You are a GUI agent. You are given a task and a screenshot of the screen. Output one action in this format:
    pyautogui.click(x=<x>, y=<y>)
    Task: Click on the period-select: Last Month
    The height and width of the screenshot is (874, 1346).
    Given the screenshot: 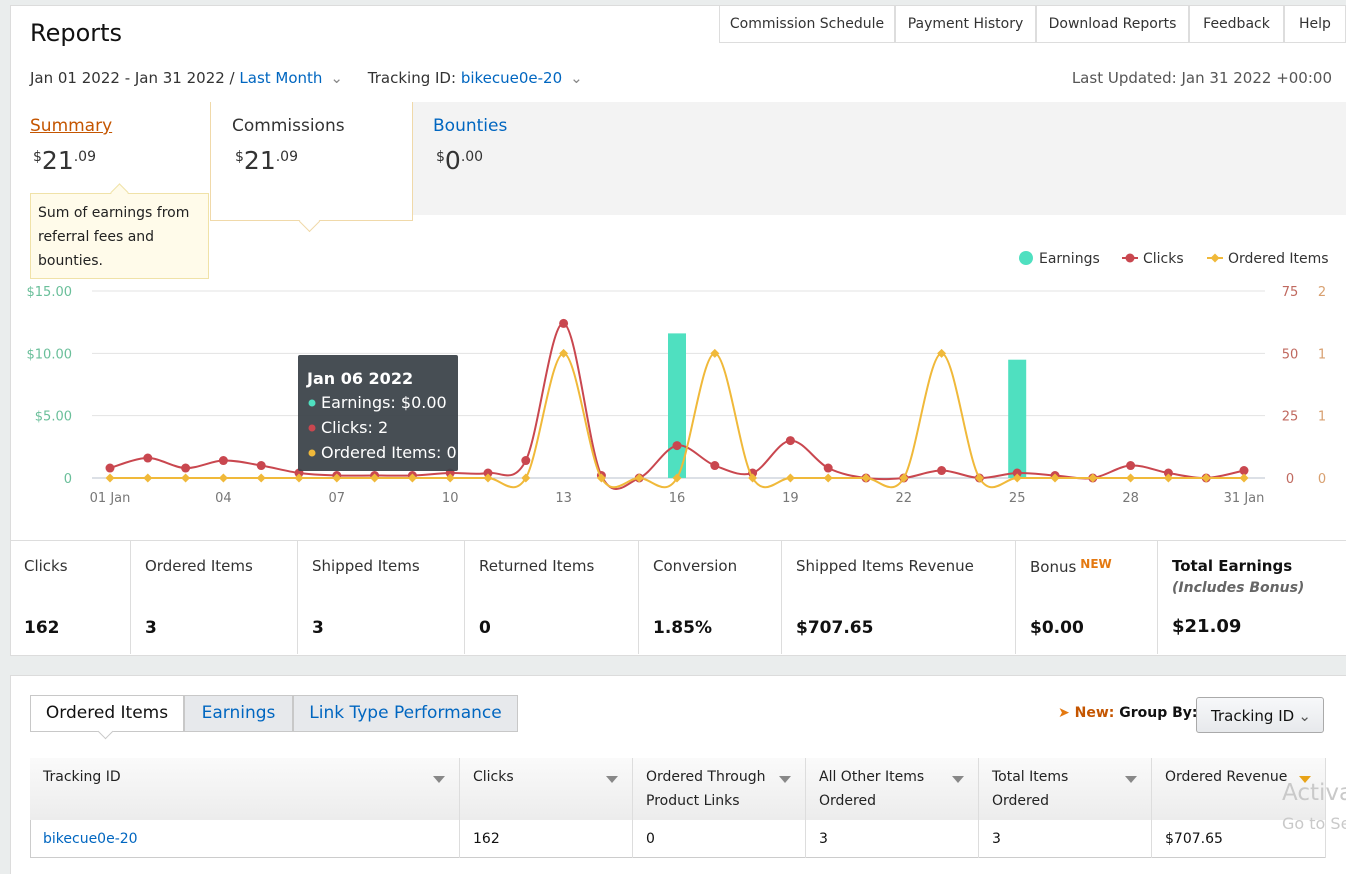 What is the action you would take?
    pyautogui.click(x=281, y=78)
    